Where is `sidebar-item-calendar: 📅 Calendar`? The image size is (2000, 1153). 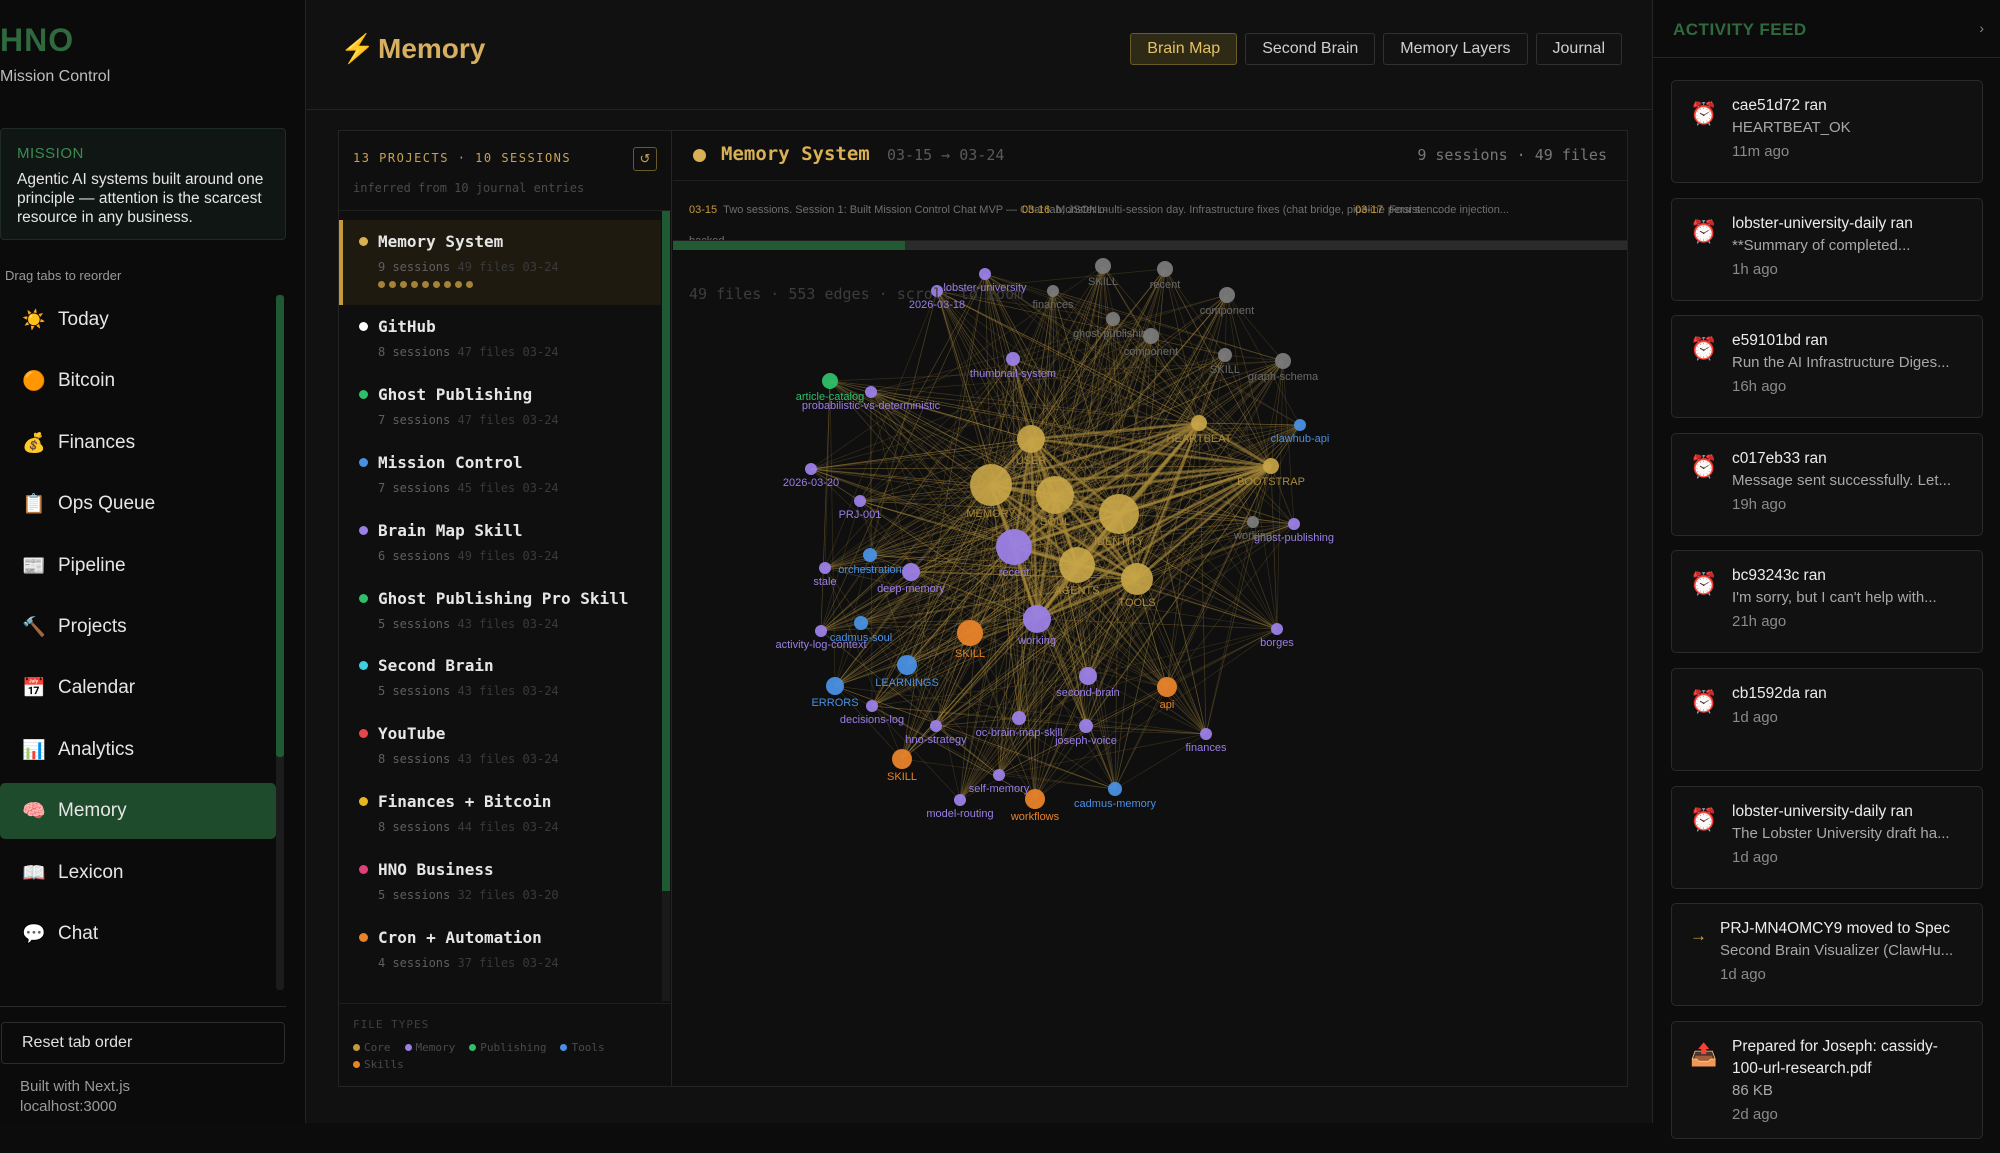 sidebar-item-calendar: 📅 Calendar is located at coordinates (138, 688).